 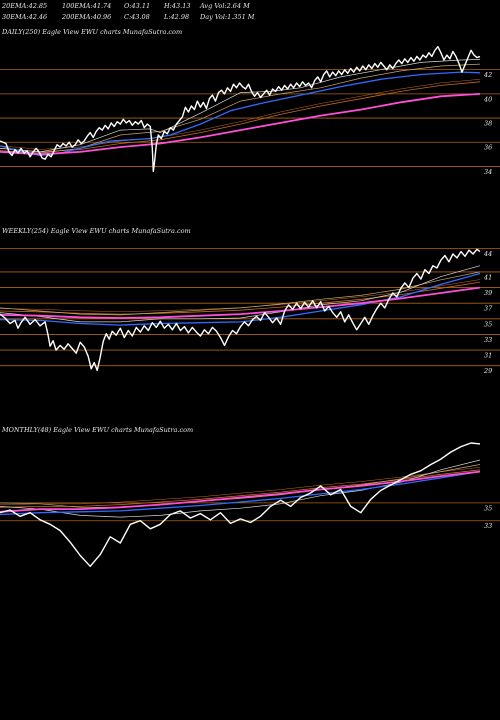 What do you see at coordinates (487, 277) in the screenshot?
I see `y-tick-label: 41` at bounding box center [487, 277].